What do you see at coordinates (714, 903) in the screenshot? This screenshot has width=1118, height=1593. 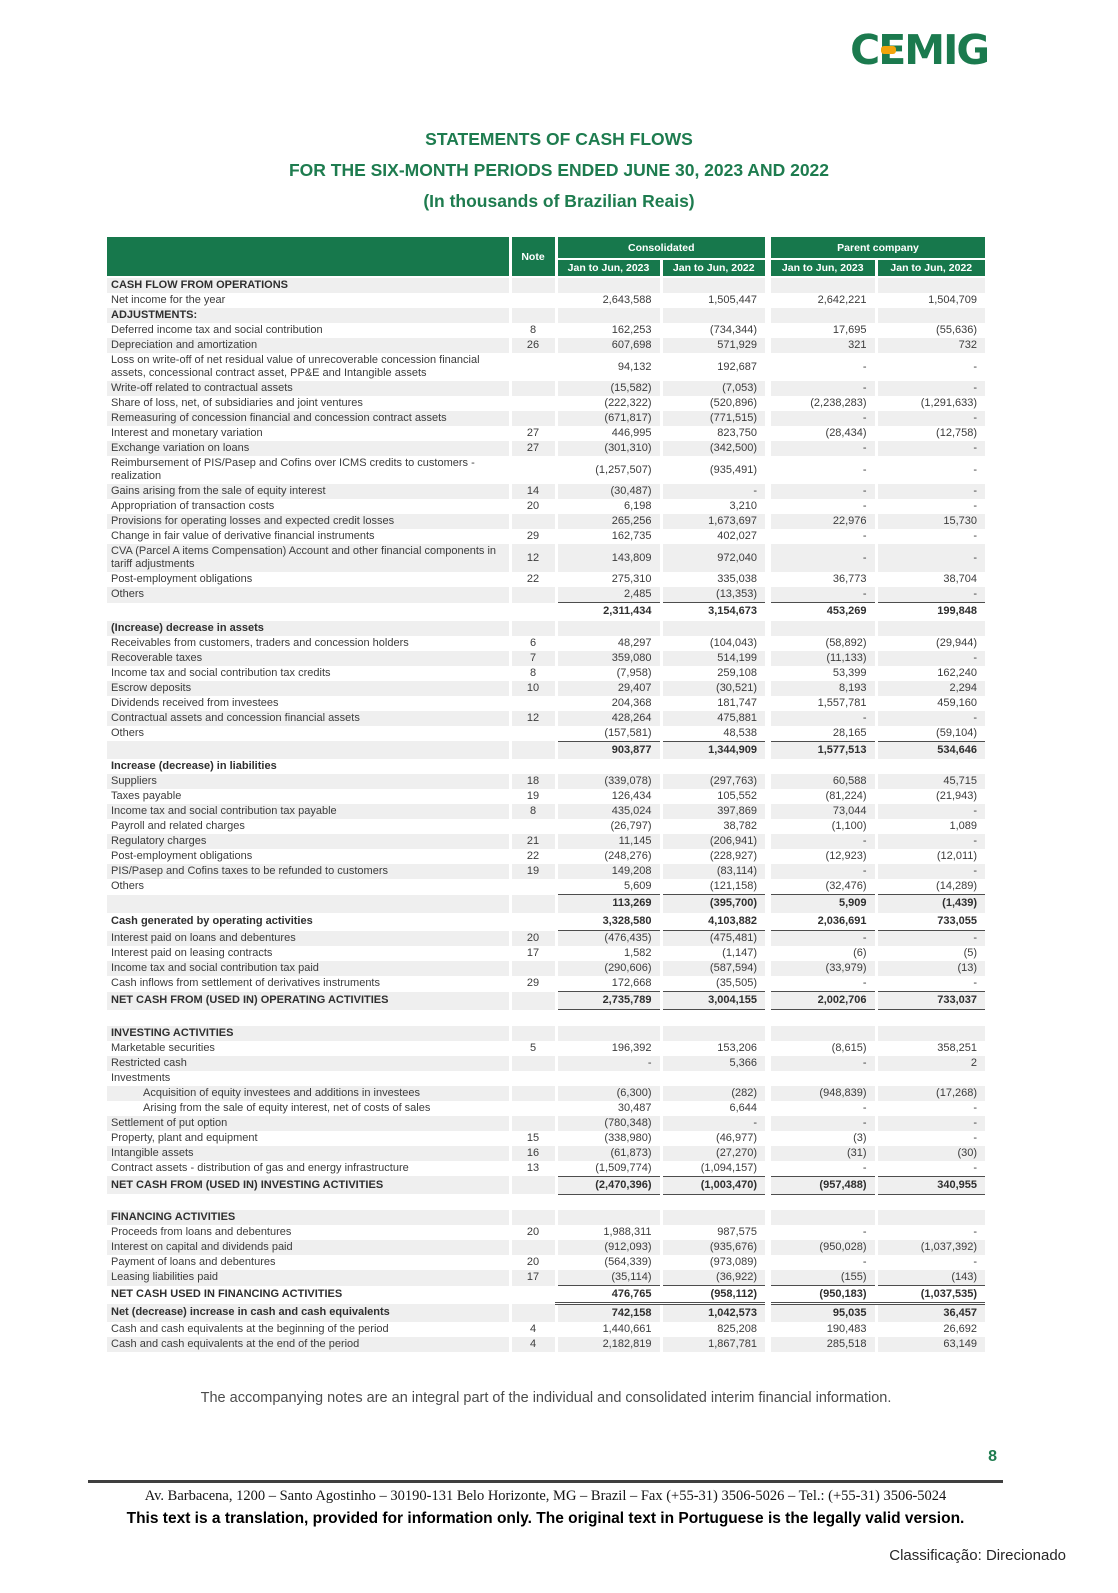 I see `value-consolidated-2022: (395,700)` at bounding box center [714, 903].